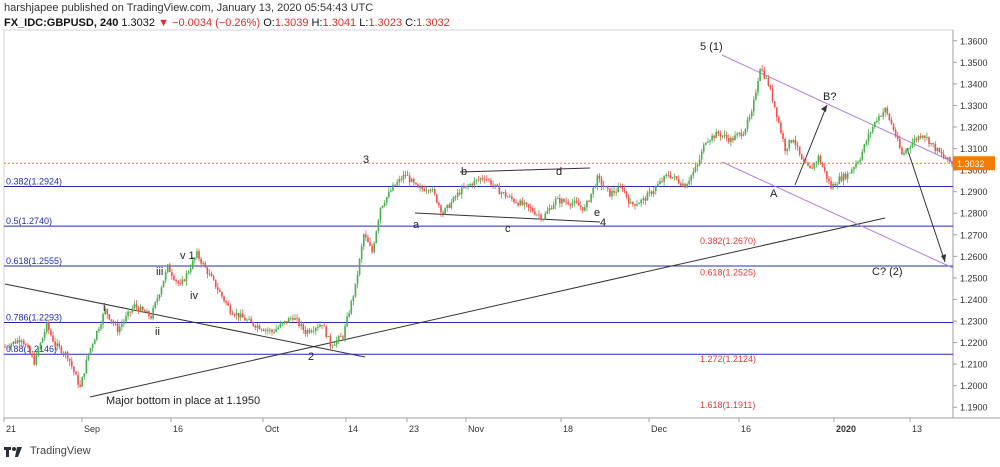 The width and height of the screenshot is (1000, 467). Describe the element at coordinates (974, 322) in the screenshot. I see `price-tick-label: 1.2300` at that location.